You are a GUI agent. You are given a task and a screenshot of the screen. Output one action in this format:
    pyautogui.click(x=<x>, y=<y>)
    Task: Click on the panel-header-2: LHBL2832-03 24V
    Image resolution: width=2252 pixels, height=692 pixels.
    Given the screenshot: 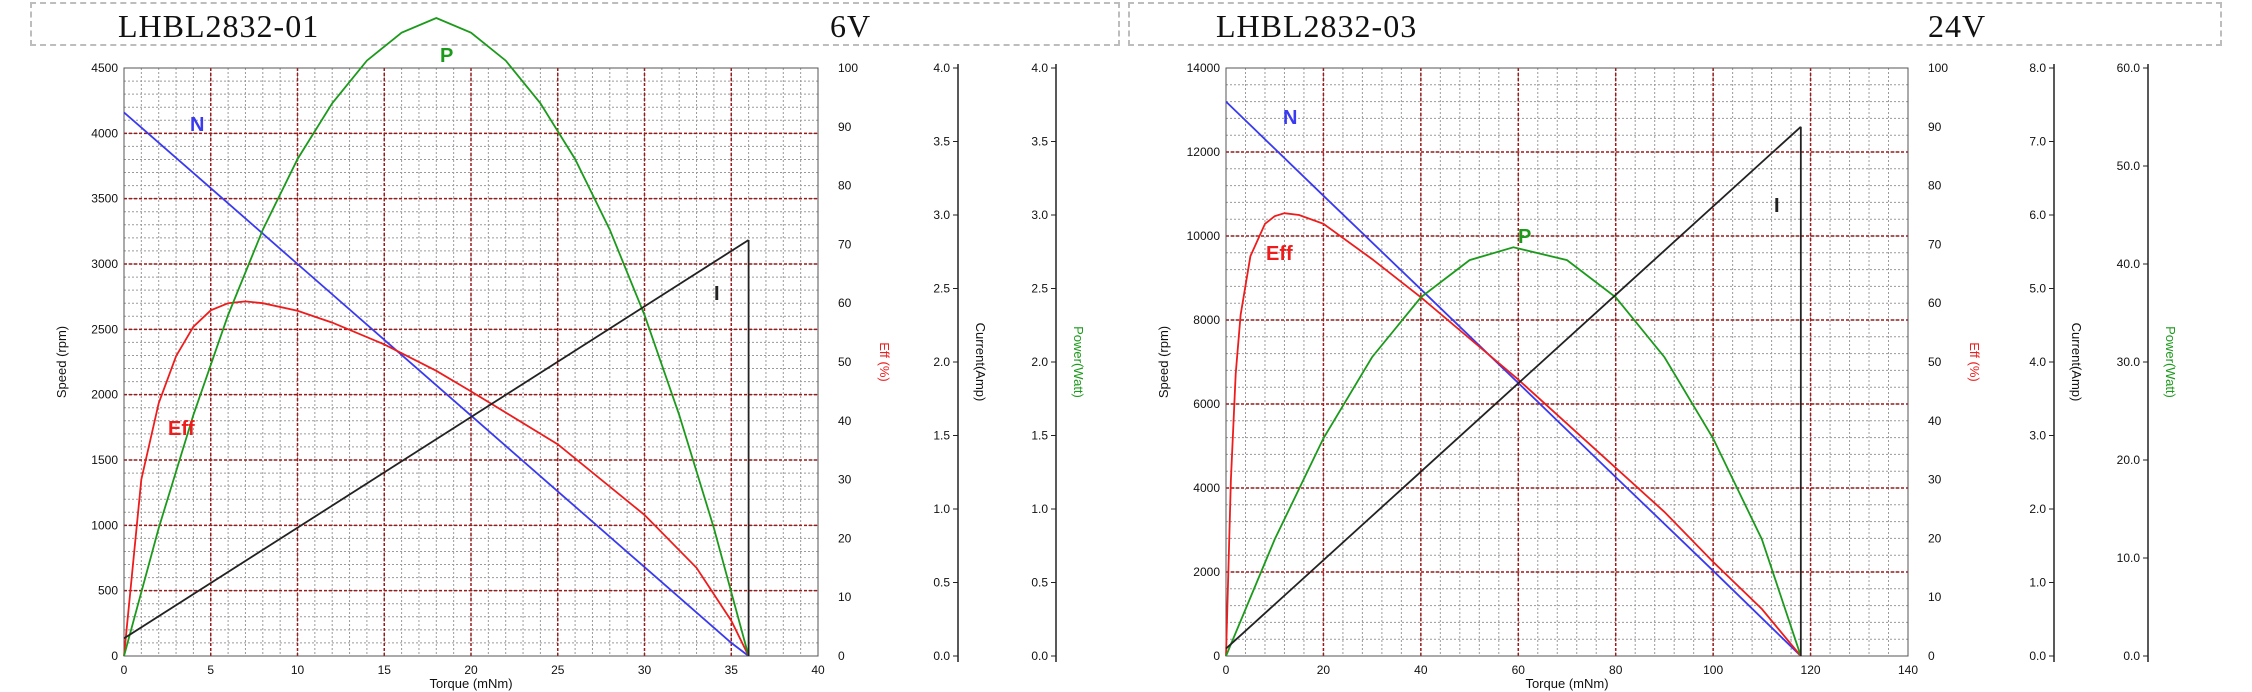 What is the action you would take?
    pyautogui.click(x=1675, y=24)
    